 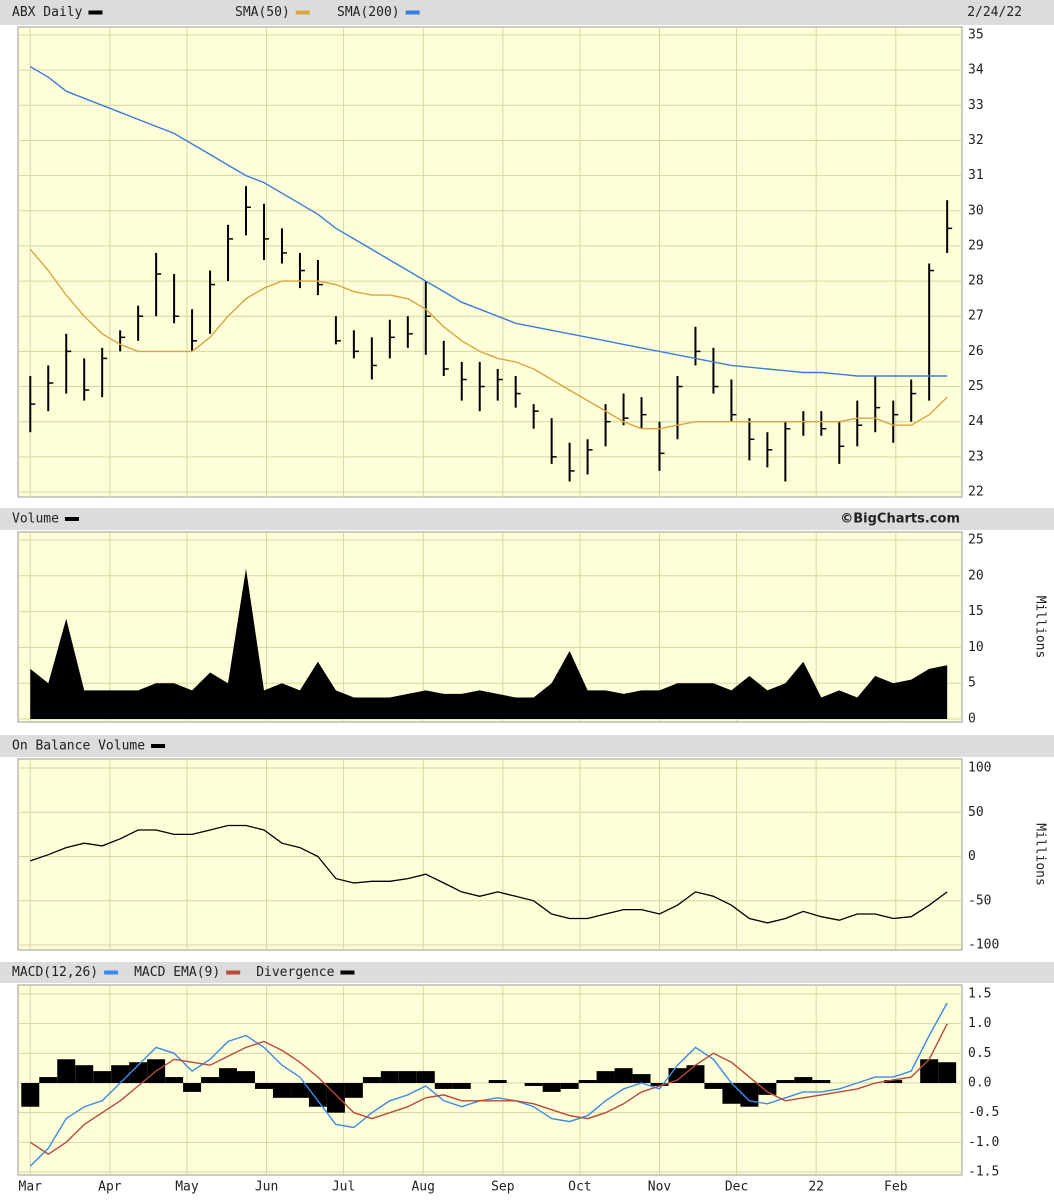 I want to click on y-tick-label: 15, so click(x=976, y=611).